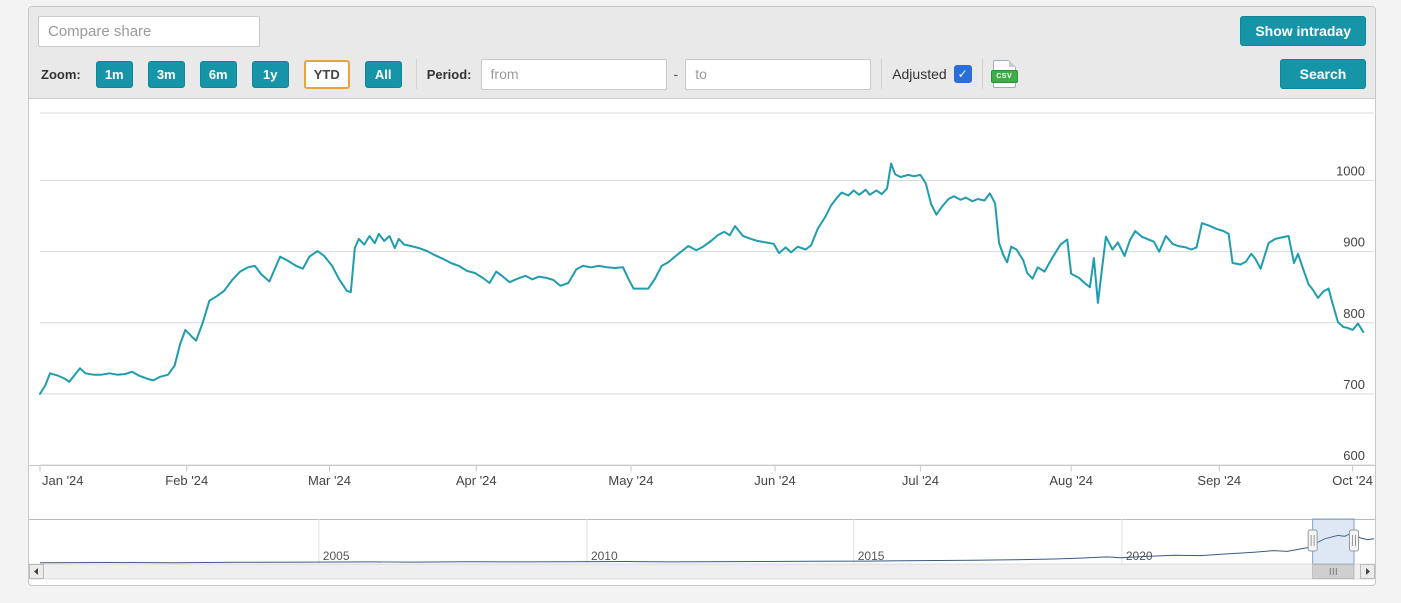 The height and width of the screenshot is (603, 1401). Describe the element at coordinates (1354, 242) in the screenshot. I see `y-axis-label: 900` at that location.